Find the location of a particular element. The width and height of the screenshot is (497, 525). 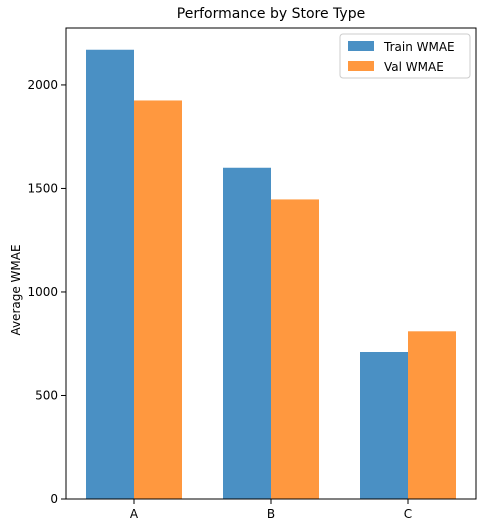

x-tick-label-B: B is located at coordinates (271, 514).